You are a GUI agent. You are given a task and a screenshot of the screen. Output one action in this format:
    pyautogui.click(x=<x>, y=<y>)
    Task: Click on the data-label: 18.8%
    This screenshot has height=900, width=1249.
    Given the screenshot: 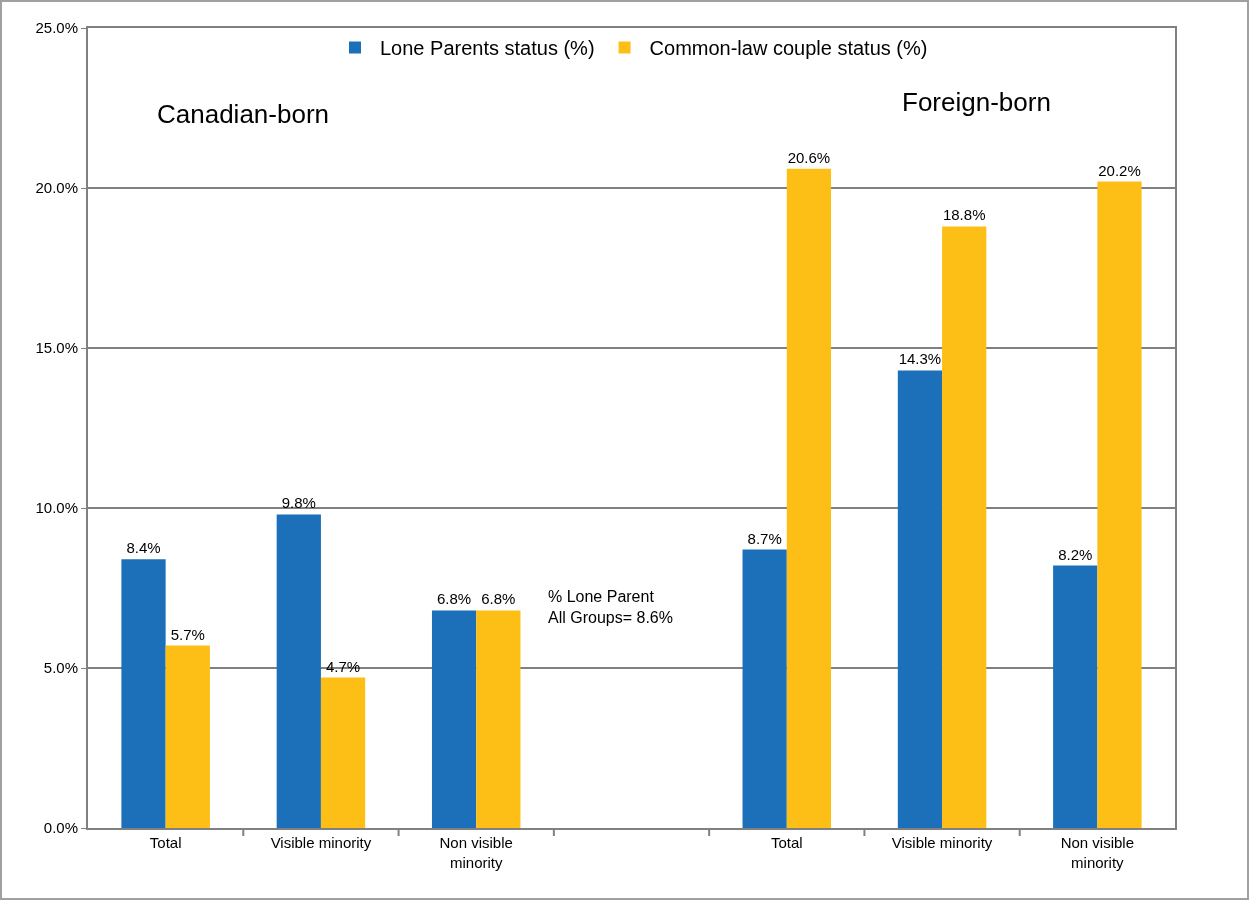 What is the action you would take?
    pyautogui.click(x=964, y=215)
    